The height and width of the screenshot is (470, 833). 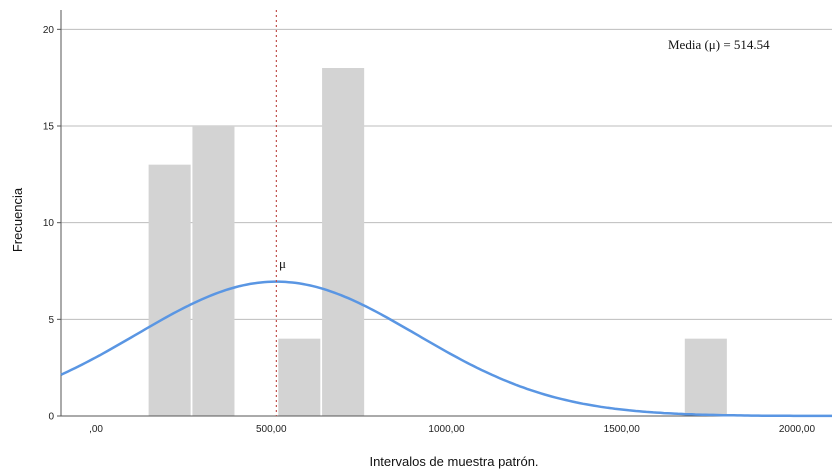 I want to click on y-tick-label: 5, so click(x=51, y=320).